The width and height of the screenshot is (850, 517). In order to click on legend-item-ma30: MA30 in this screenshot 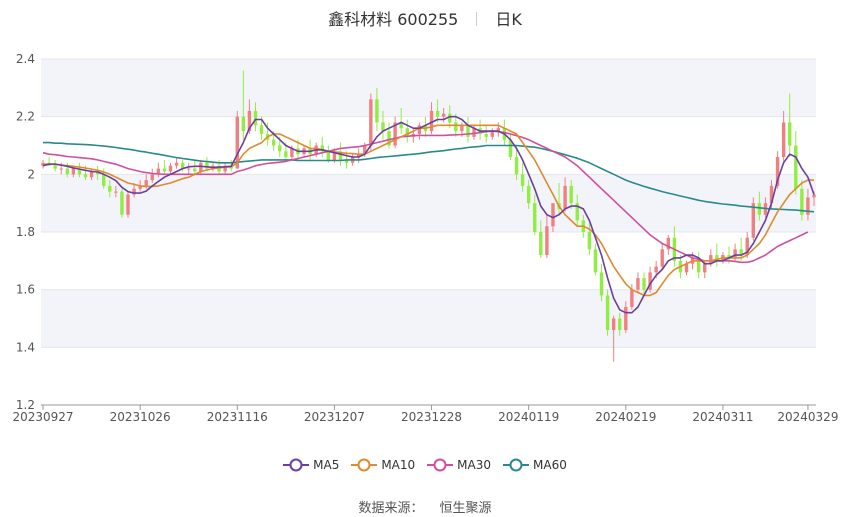, I will do `click(459, 465)`.